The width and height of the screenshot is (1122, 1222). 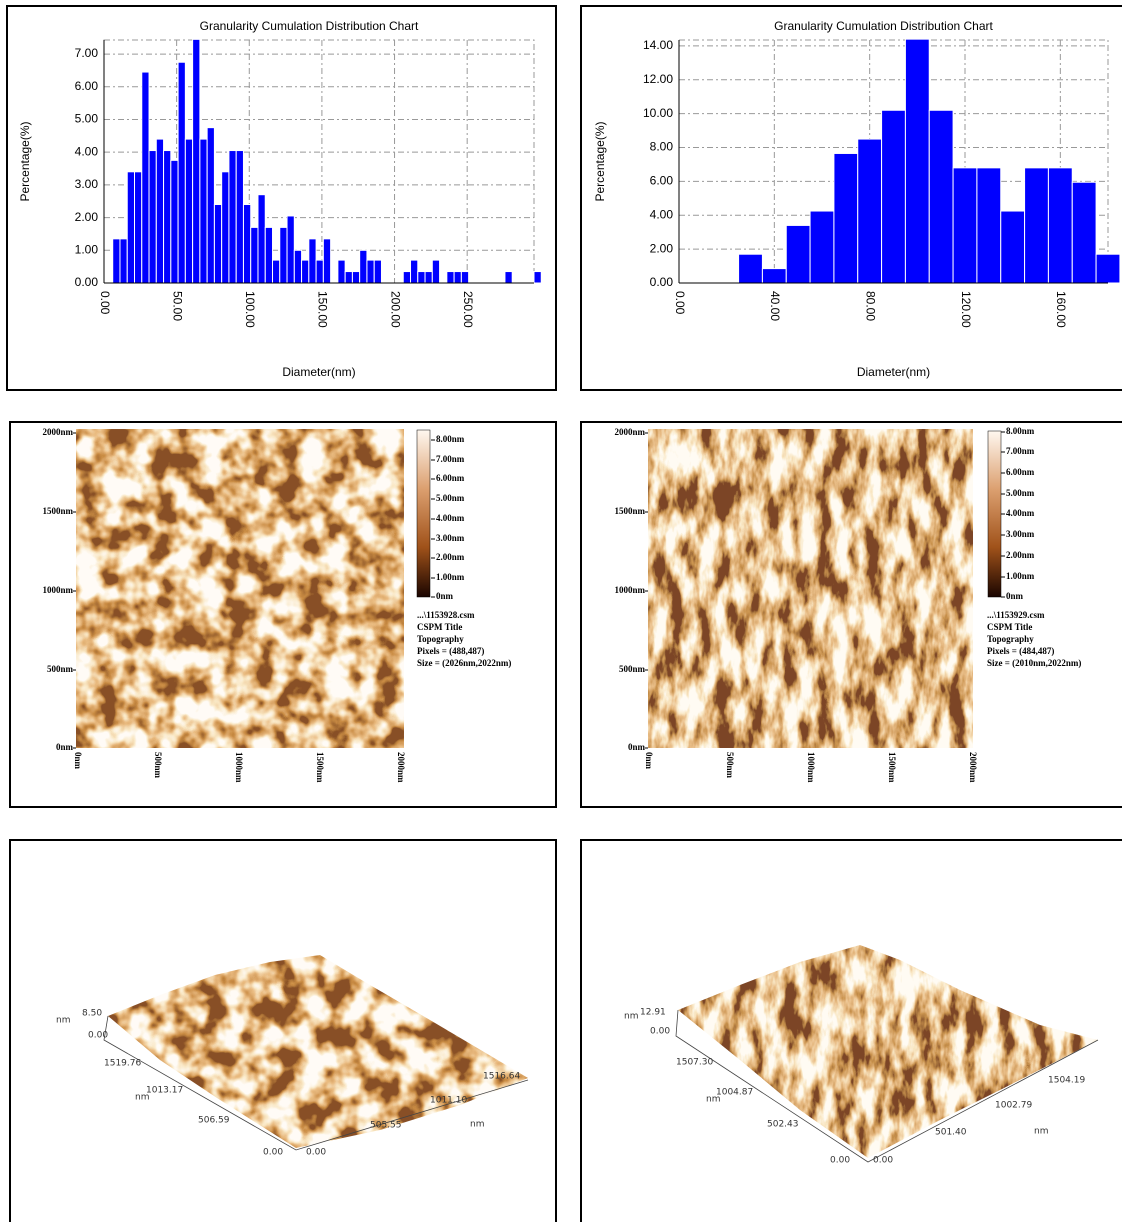 I want to click on x-axis-label: 0nm, so click(x=78, y=761).